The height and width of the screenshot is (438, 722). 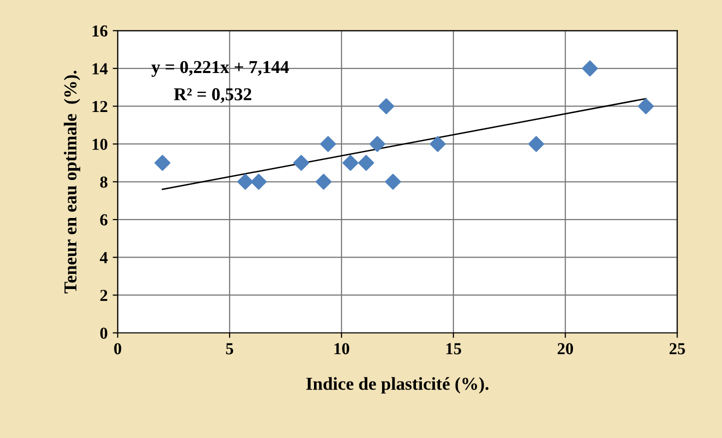 I want to click on y-tick-label: 4, so click(x=104, y=258).